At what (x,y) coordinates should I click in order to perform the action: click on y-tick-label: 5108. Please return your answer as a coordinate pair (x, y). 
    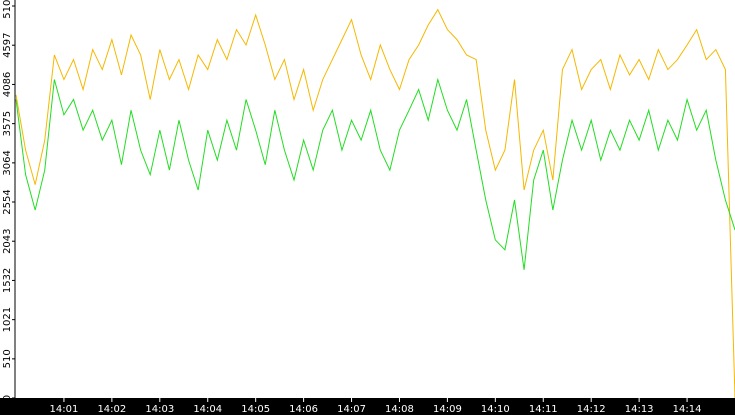
    Looking at the image, I should click on (7, 9).